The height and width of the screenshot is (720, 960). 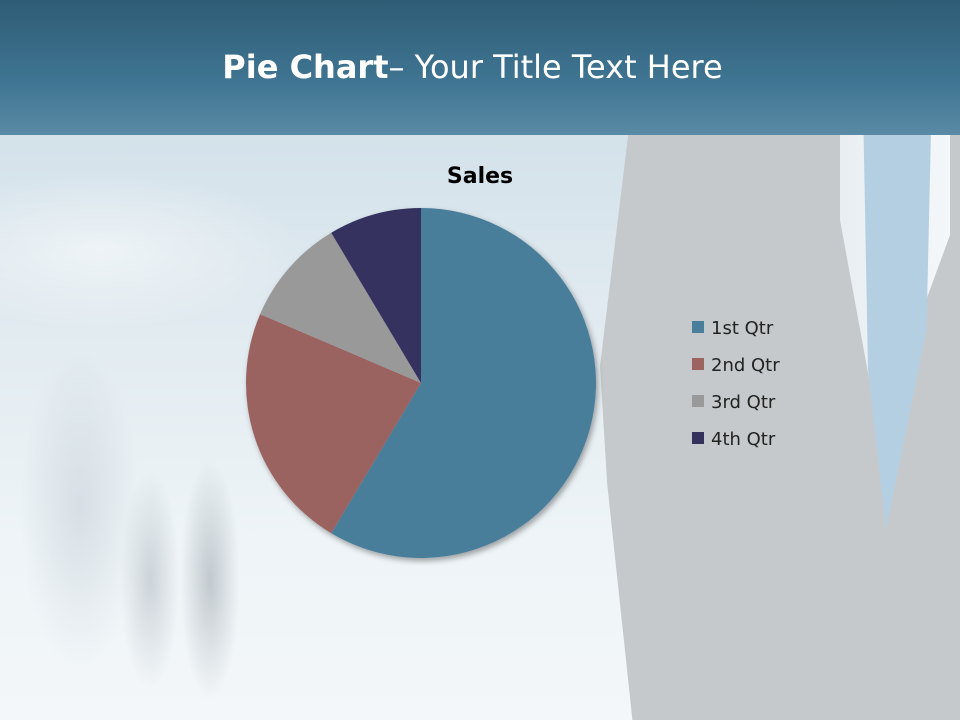 What do you see at coordinates (745, 365) in the screenshot?
I see `legend-label-2: 2nd Qtr` at bounding box center [745, 365].